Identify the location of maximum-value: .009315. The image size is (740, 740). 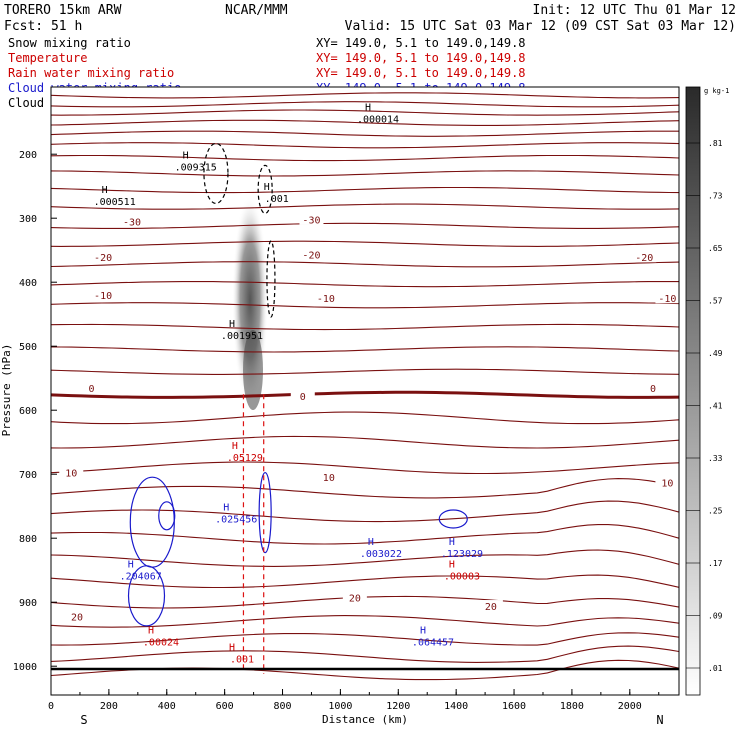
(196, 168).